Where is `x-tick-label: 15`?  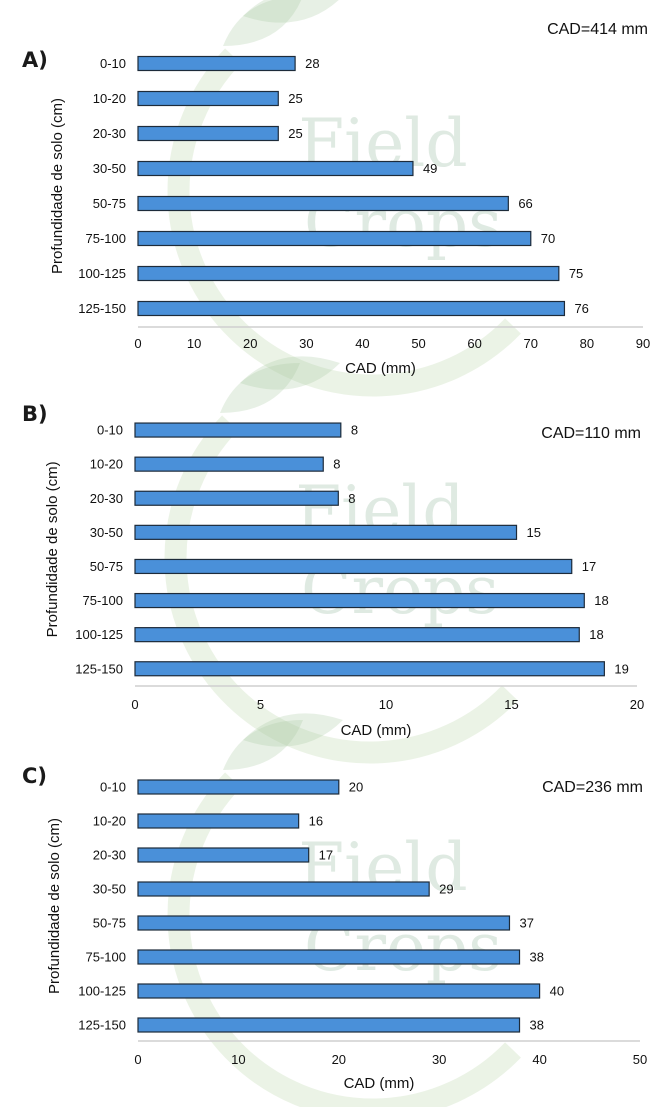
x-tick-label: 15 is located at coordinates (511, 704).